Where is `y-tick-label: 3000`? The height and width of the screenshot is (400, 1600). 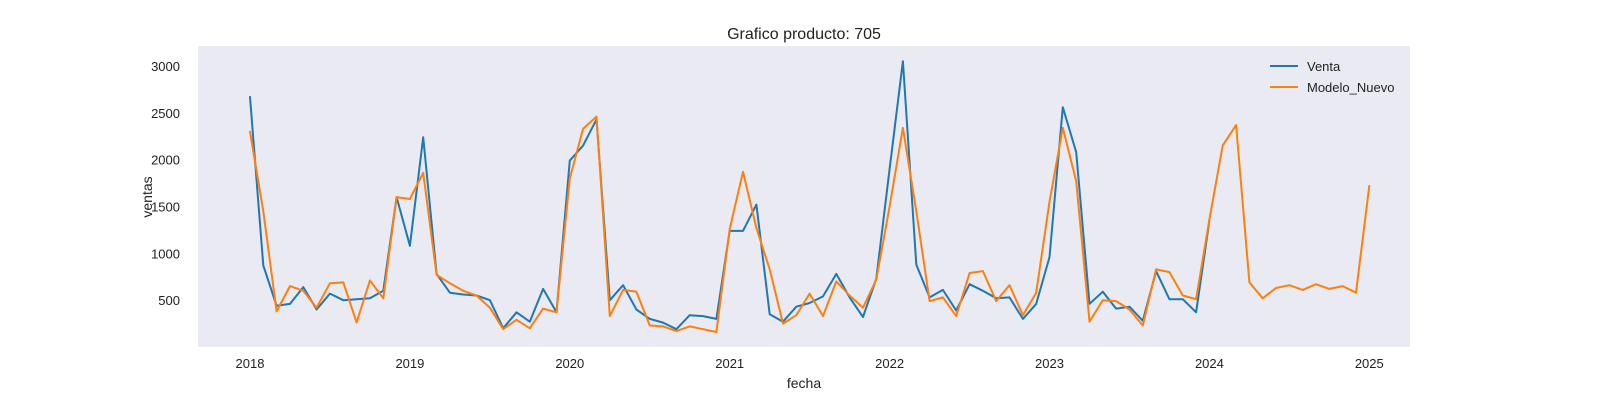 y-tick-label: 3000 is located at coordinates (165, 66).